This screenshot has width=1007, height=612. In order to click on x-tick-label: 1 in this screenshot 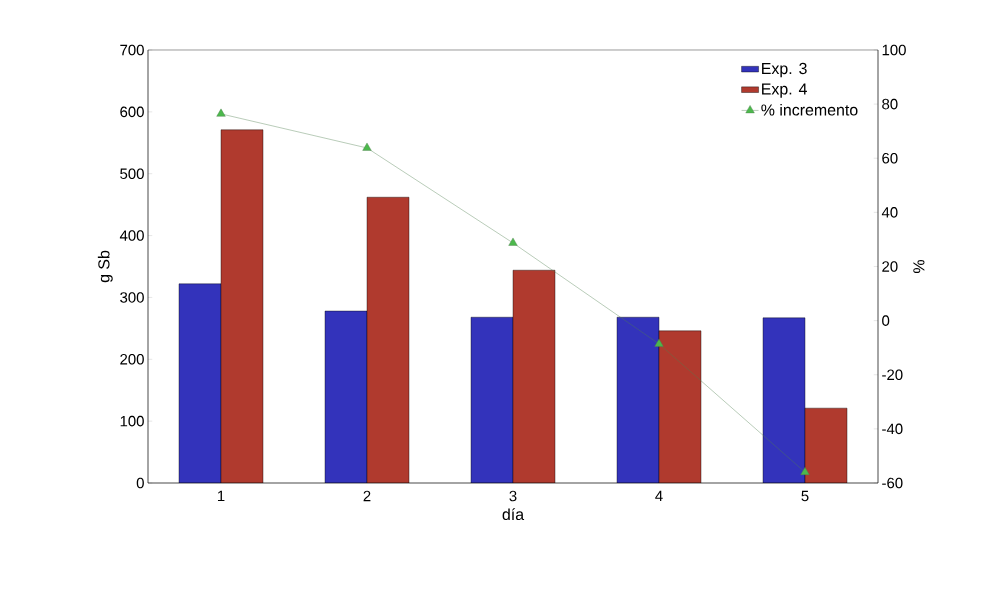, I will do `click(221, 496)`.